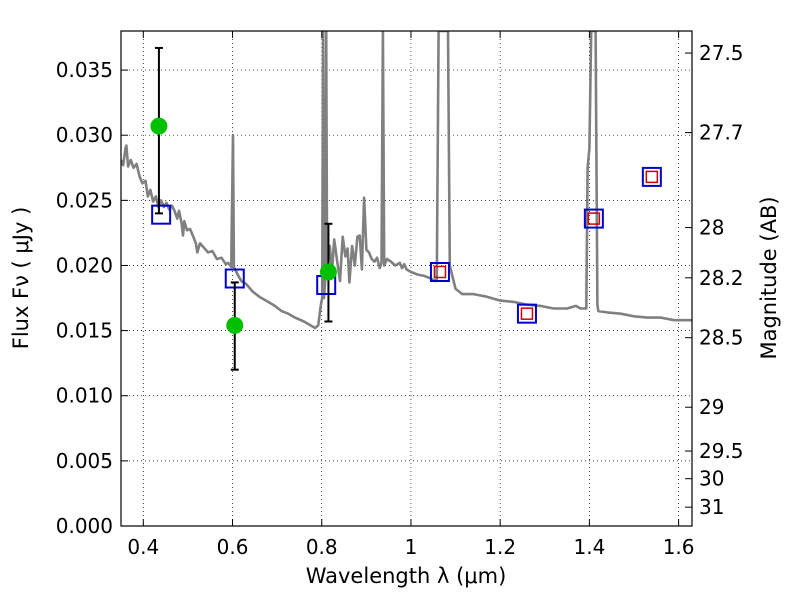  Describe the element at coordinates (711, 407) in the screenshot. I see `mag-tick-label: 29` at that location.